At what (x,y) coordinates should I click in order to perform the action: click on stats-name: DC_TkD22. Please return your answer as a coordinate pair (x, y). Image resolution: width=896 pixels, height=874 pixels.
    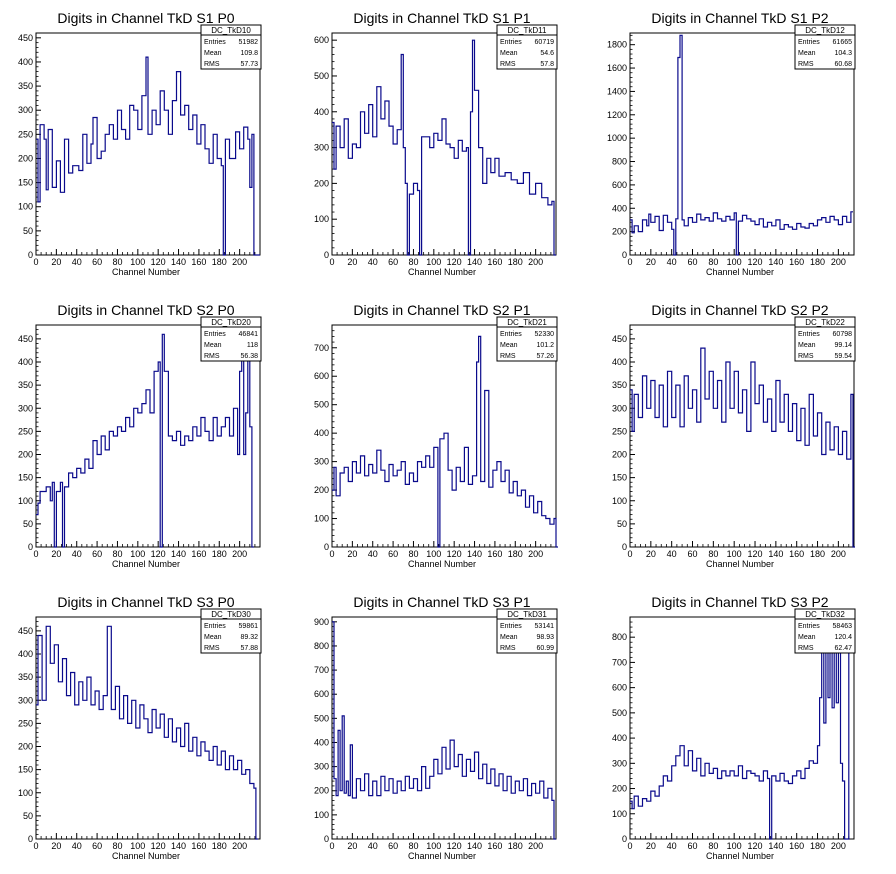
    Looking at the image, I should click on (825, 322).